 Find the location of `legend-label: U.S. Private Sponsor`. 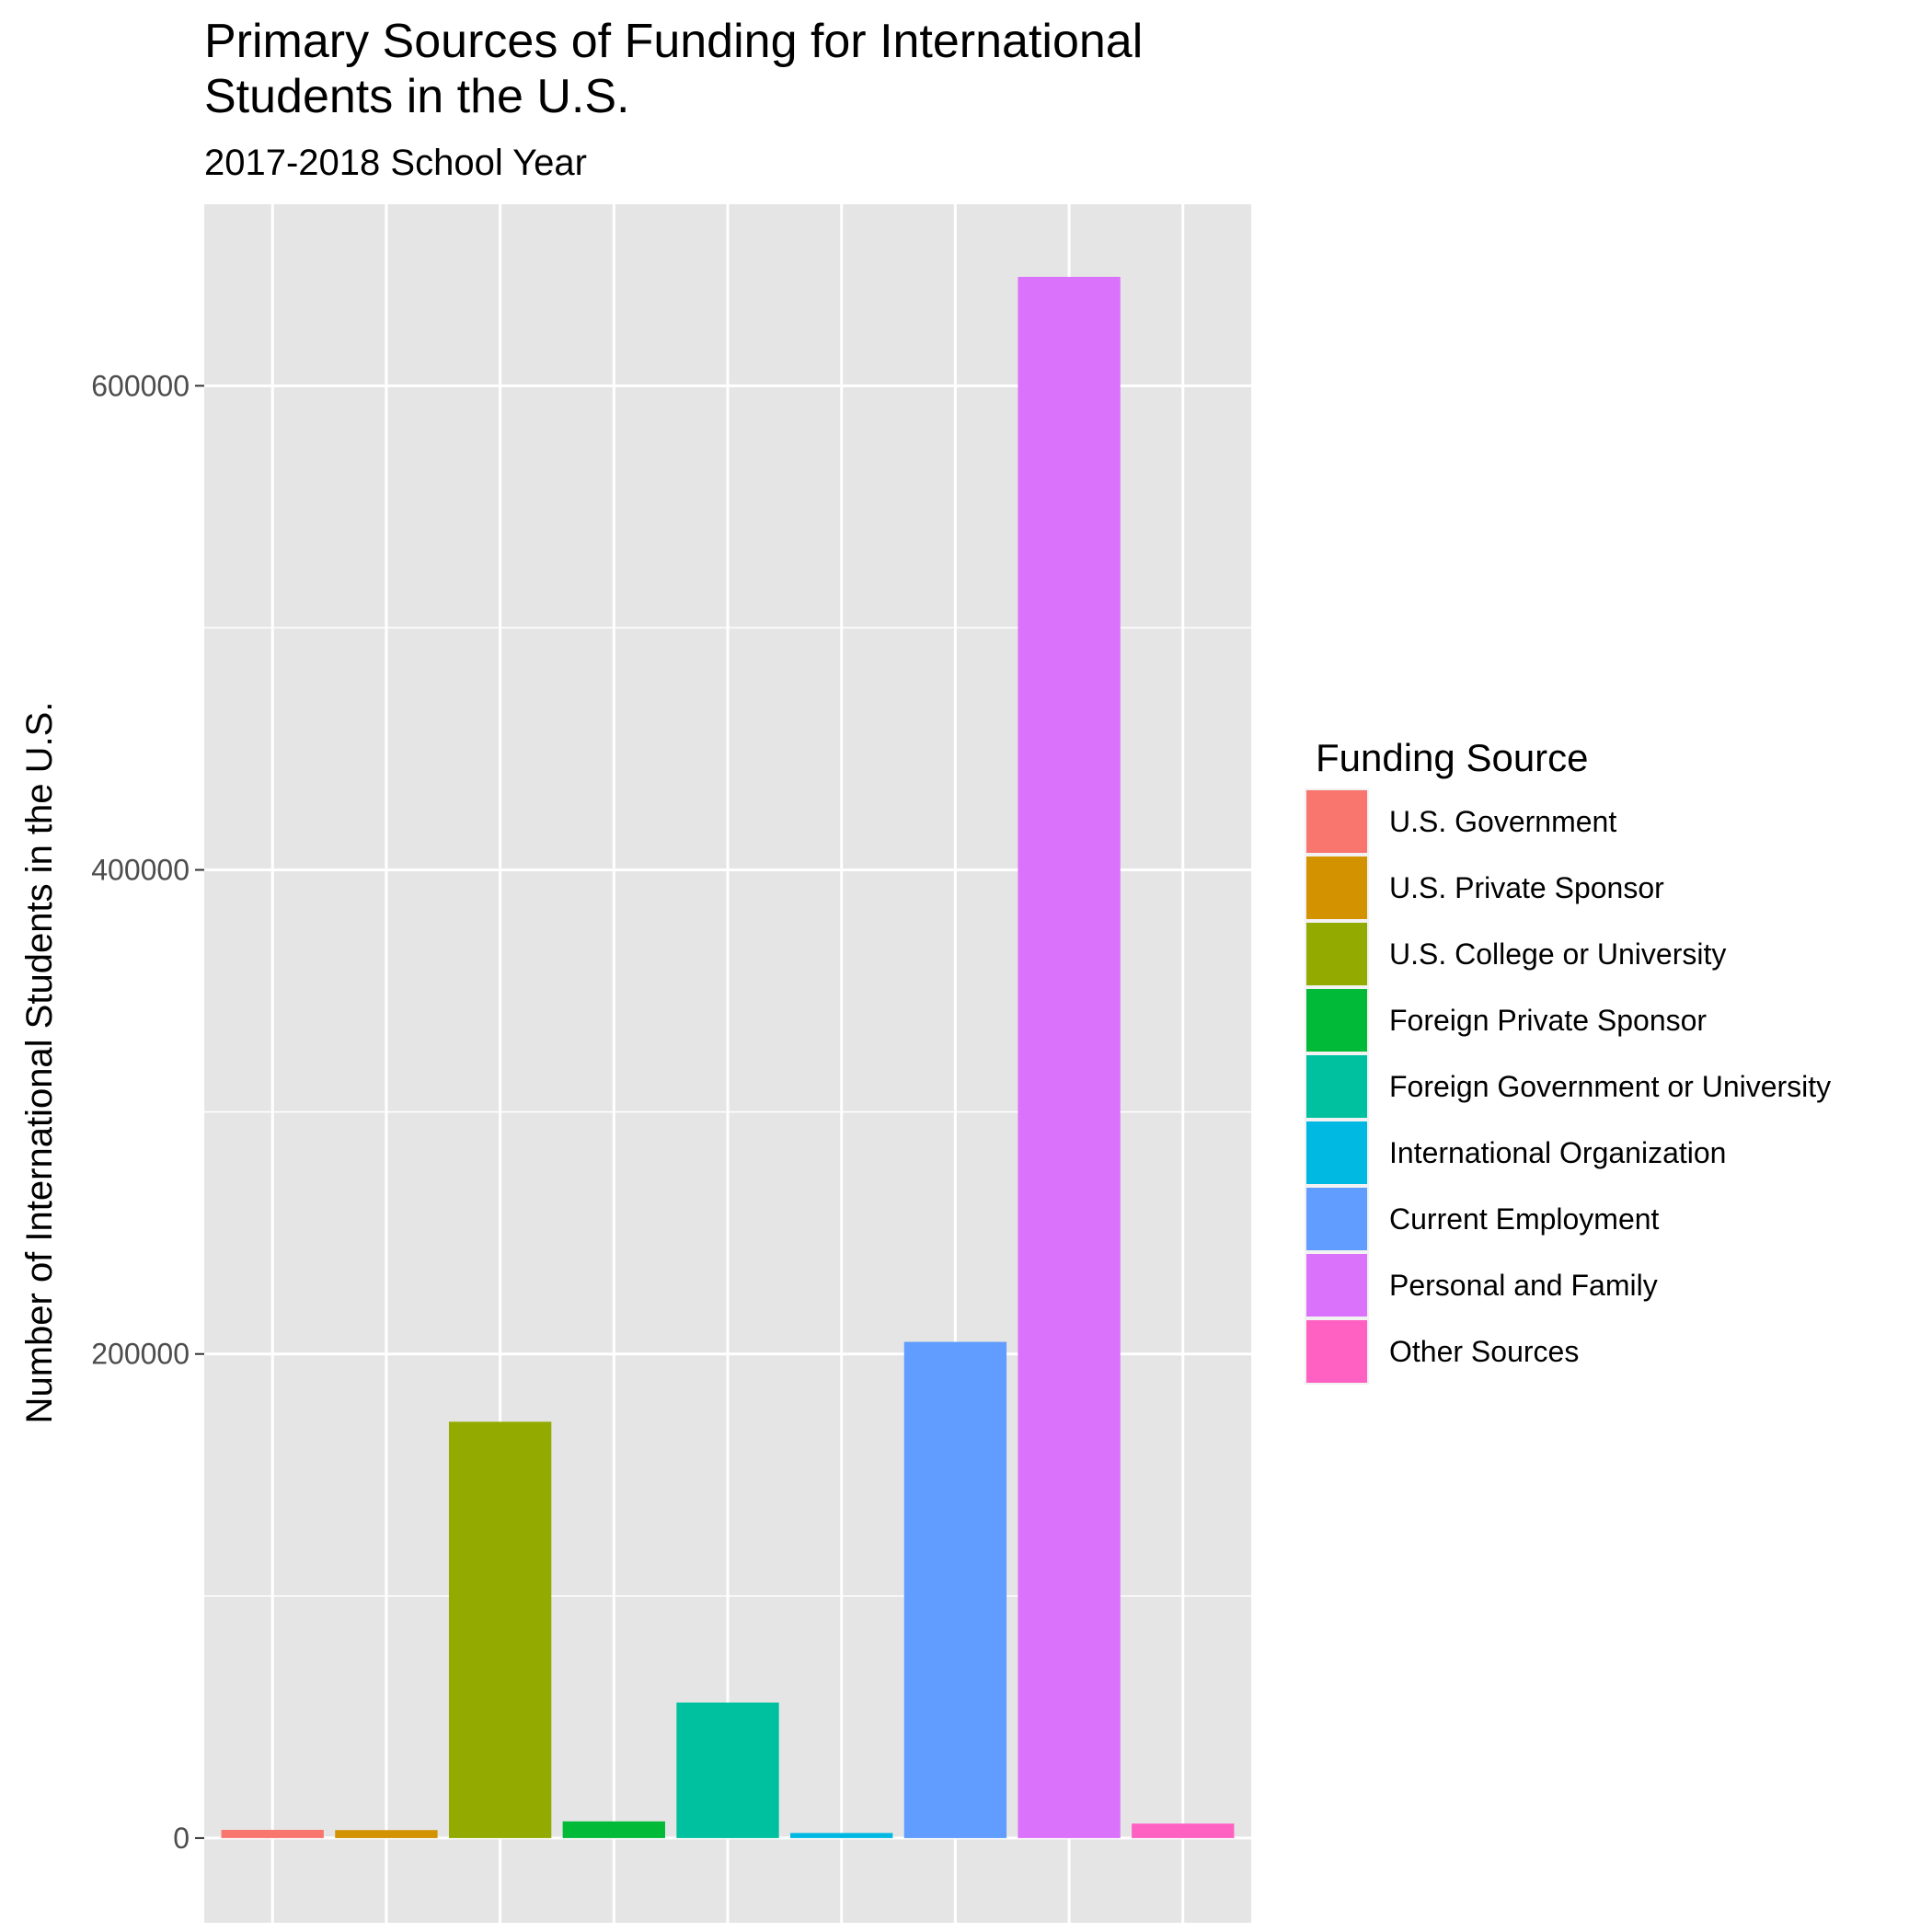

legend-label: U.S. Private Sponsor is located at coordinates (1526, 887).